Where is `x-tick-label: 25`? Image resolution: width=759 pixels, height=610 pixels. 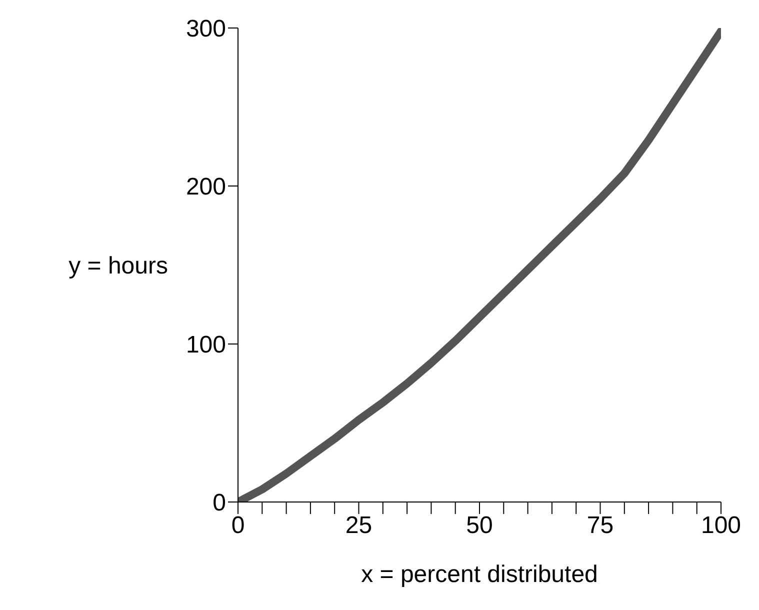 x-tick-label: 25 is located at coordinates (358, 526).